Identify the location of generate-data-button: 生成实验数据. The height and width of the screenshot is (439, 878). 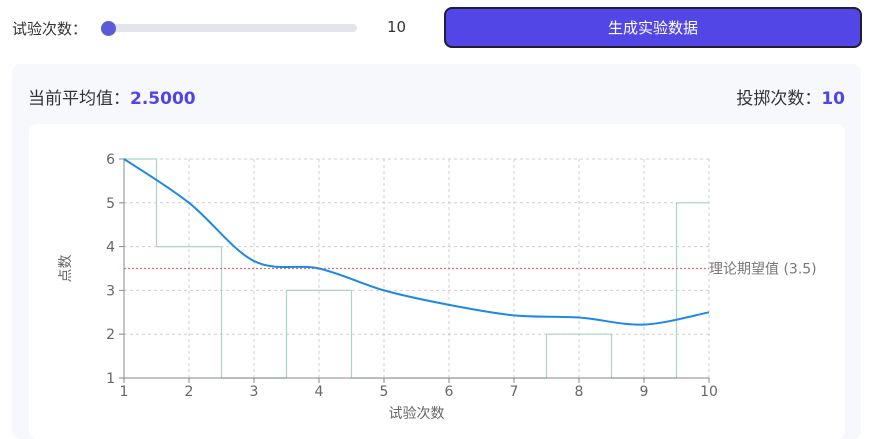
(653, 27).